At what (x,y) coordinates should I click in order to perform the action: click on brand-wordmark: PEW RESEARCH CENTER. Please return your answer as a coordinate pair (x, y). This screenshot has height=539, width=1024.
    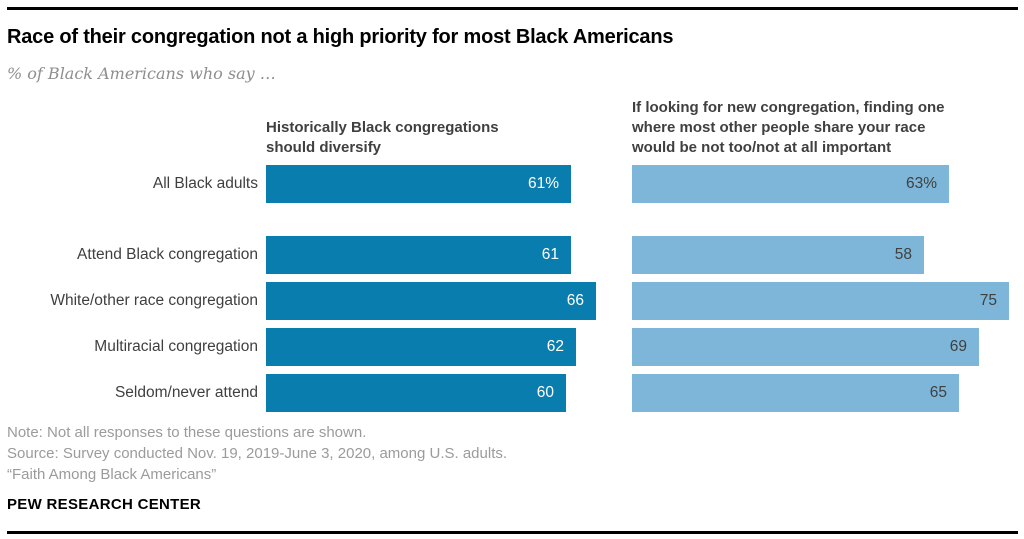
    Looking at the image, I should click on (104, 504).